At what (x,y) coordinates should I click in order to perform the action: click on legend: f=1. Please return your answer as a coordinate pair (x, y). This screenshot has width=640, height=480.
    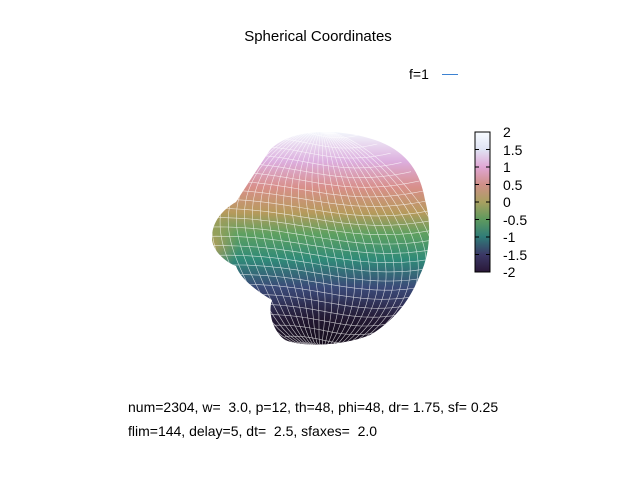
    Looking at the image, I should click on (433, 74).